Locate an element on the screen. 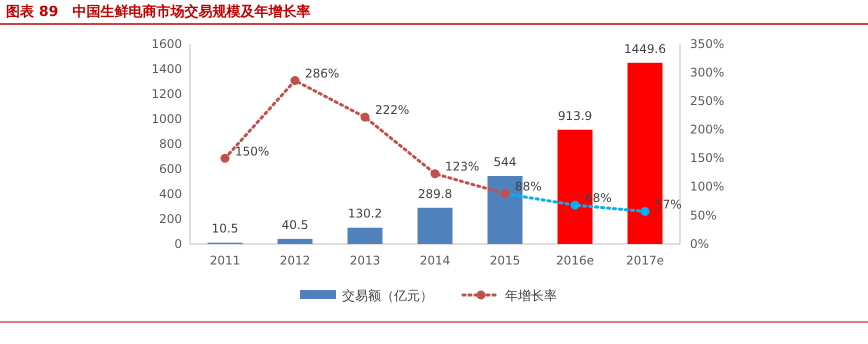 This screenshot has width=868, height=344. data-label: 150% is located at coordinates (252, 151).